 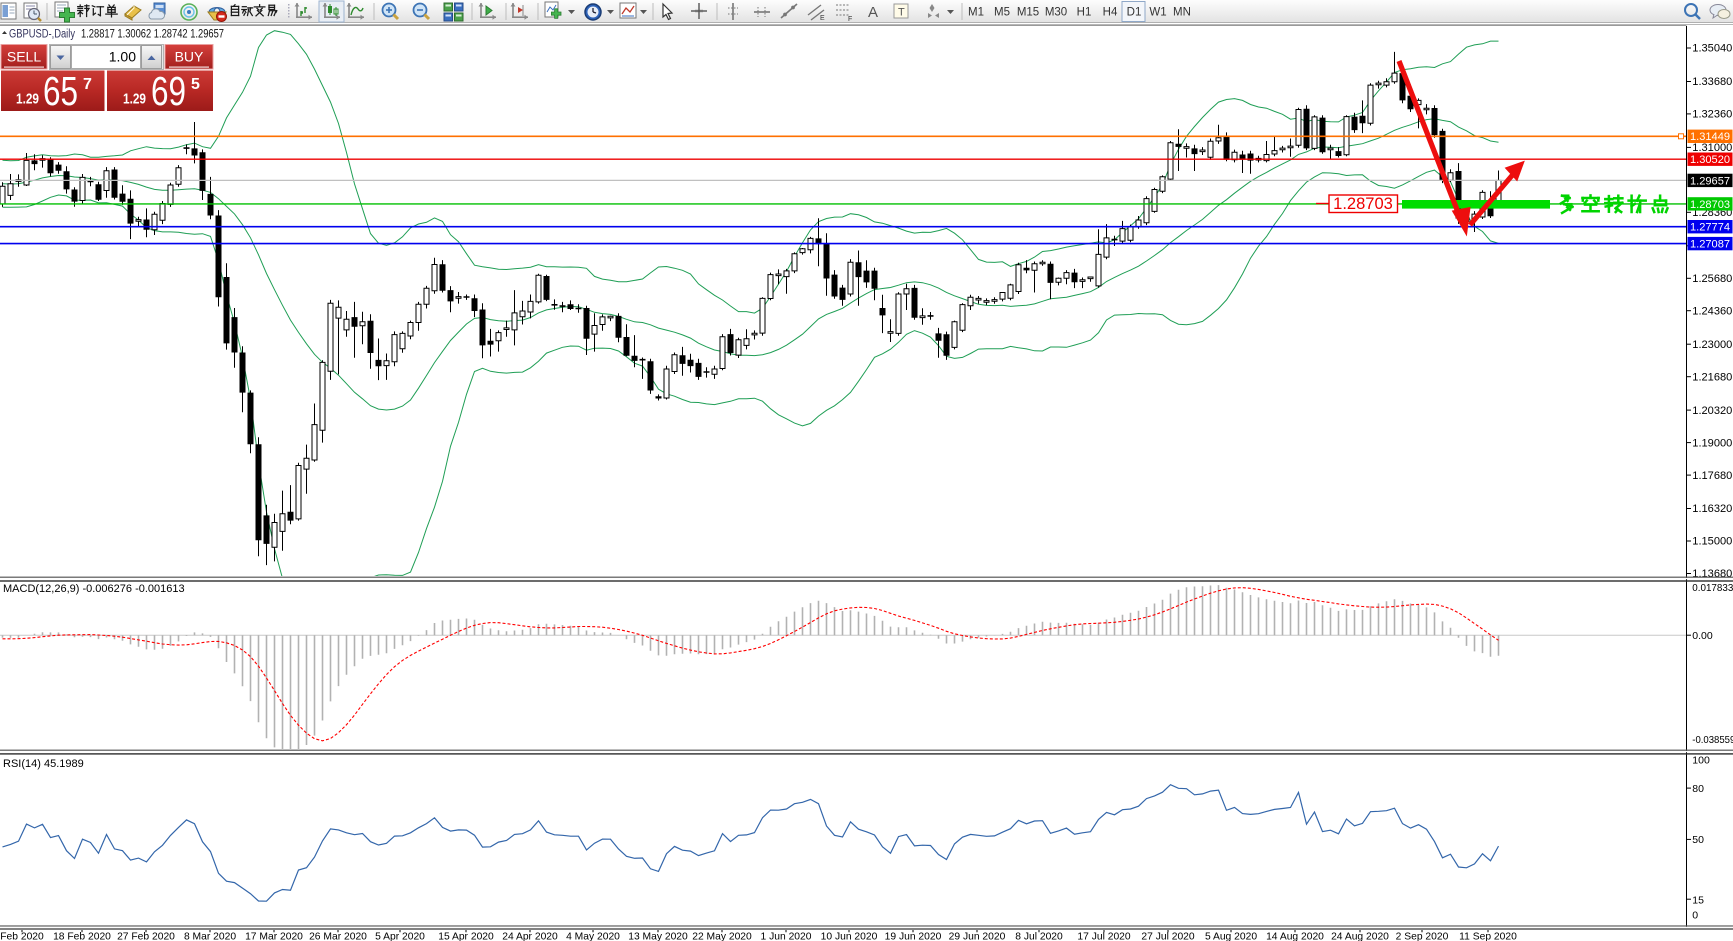 What do you see at coordinates (1039, 936) in the screenshot?
I see `svg-text: 8 Jul 2020` at bounding box center [1039, 936].